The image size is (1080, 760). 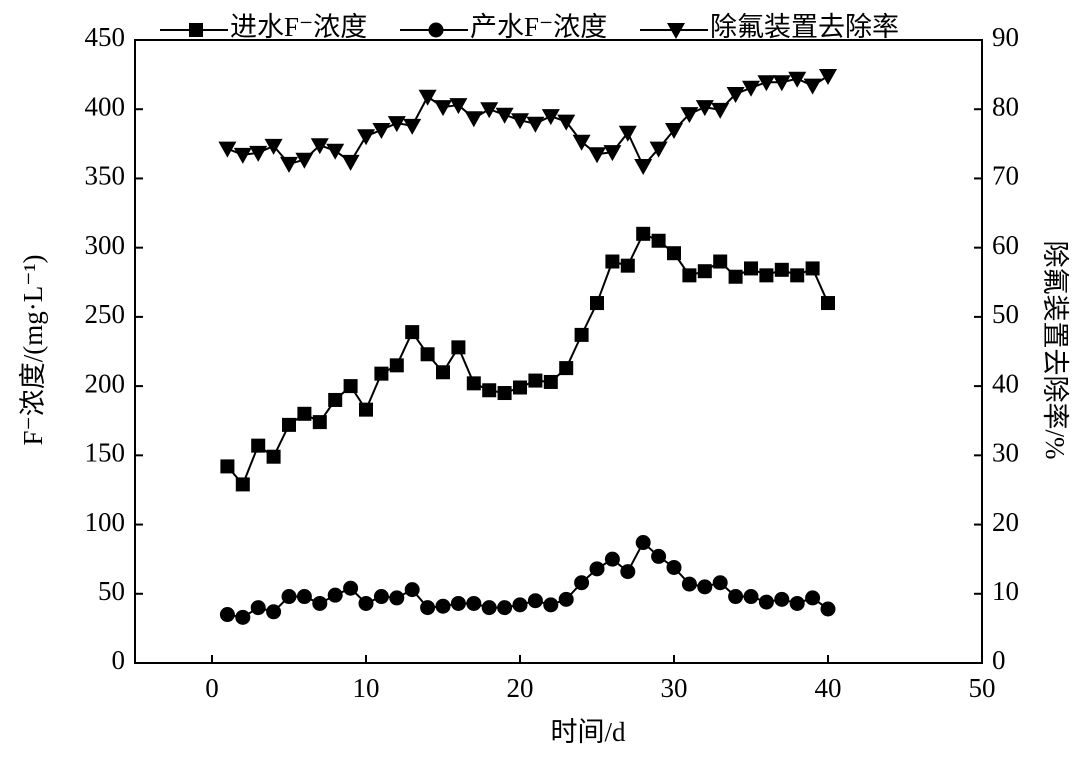 I want to click on y-tick-label: 50, so click(x=111, y=591).